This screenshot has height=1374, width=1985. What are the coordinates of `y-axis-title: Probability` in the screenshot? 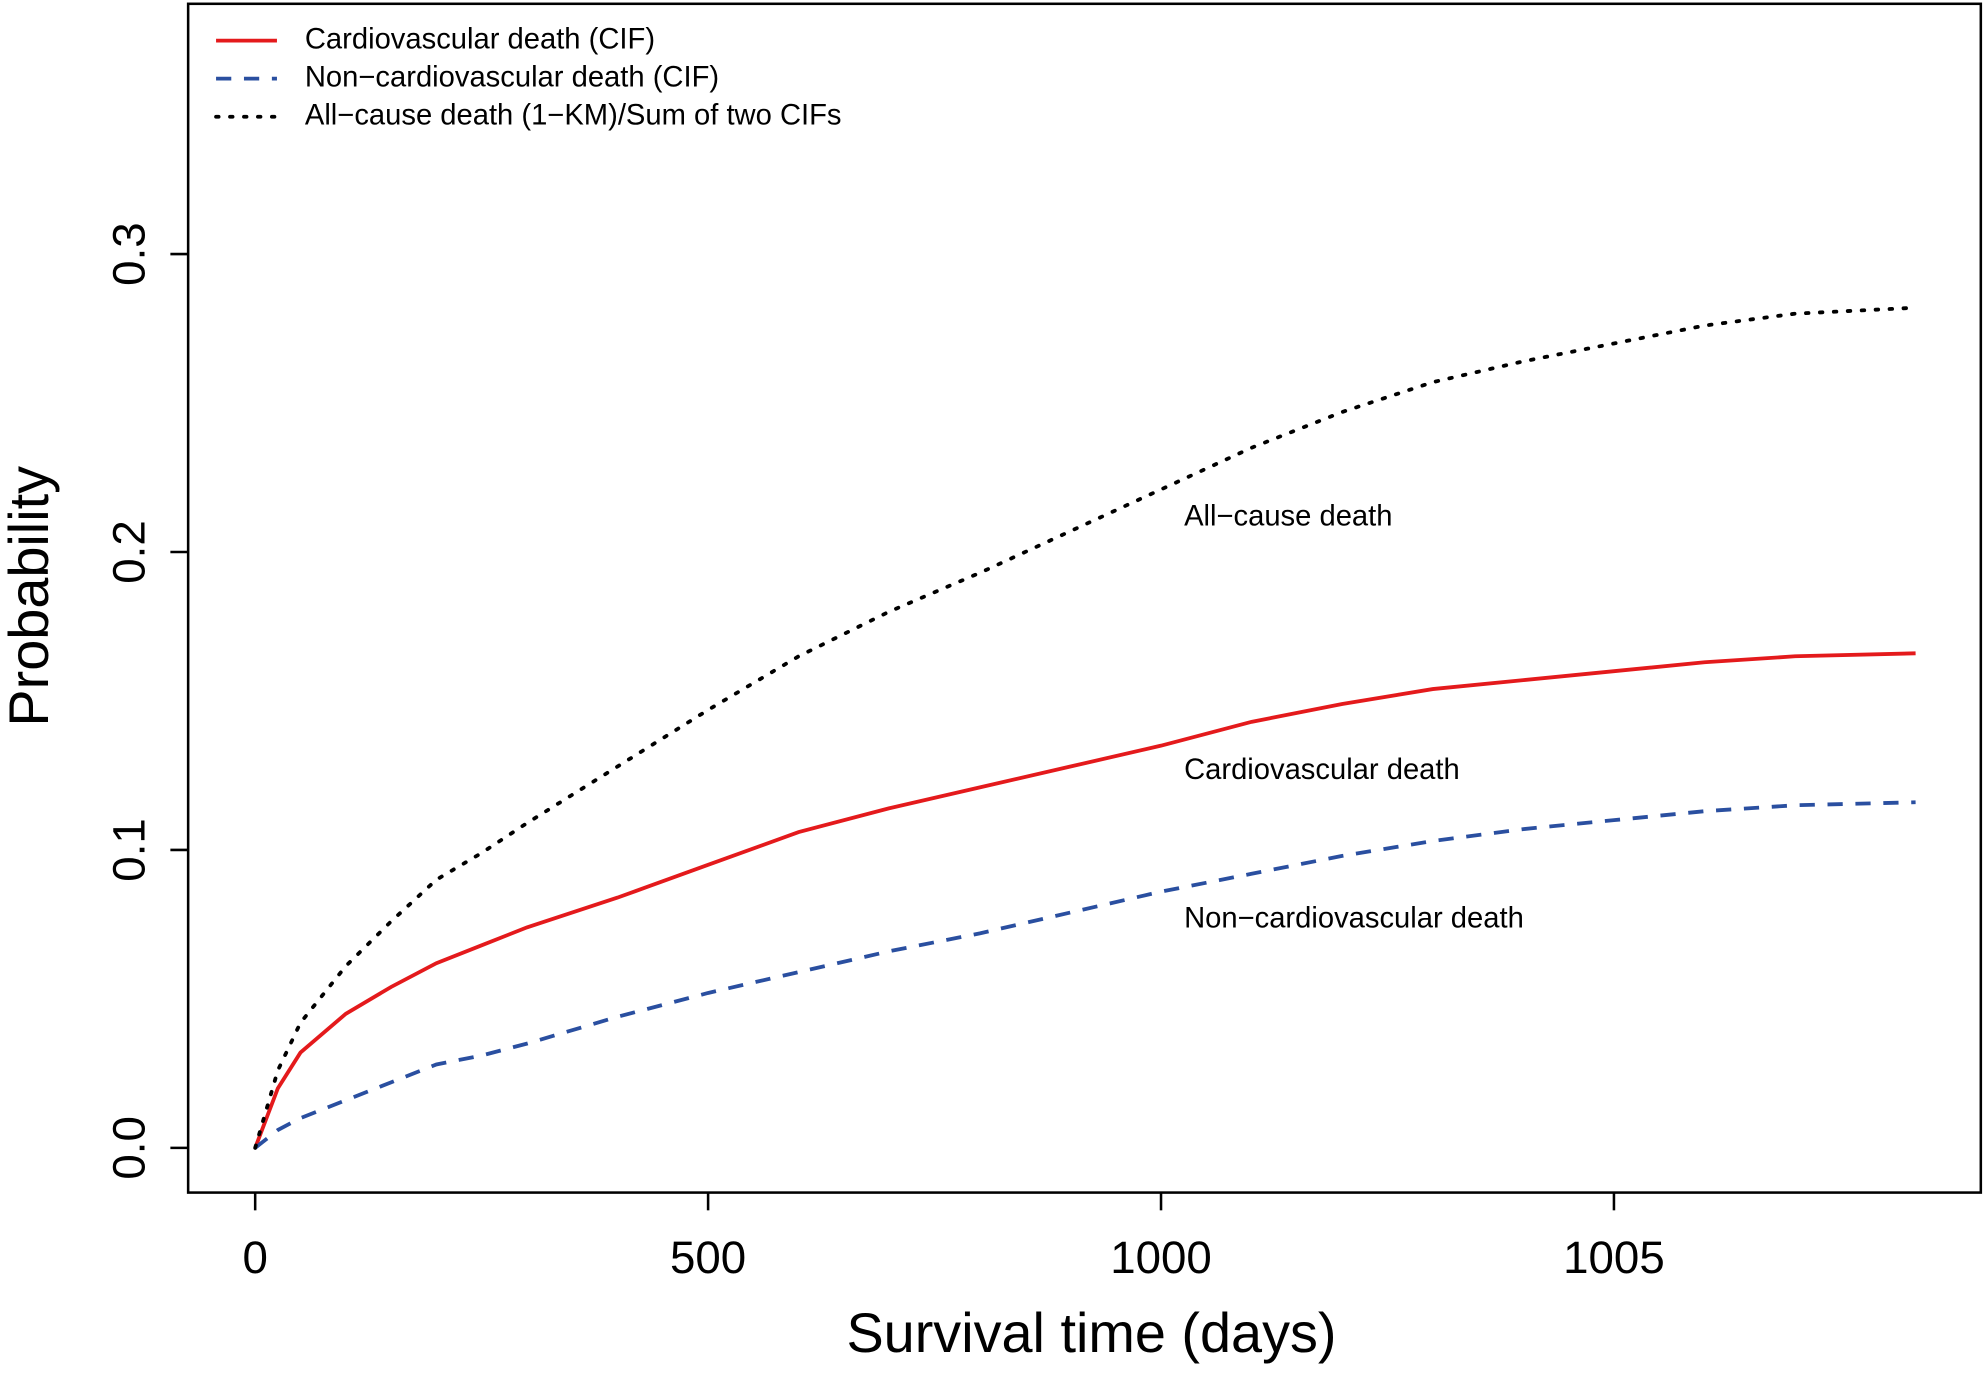 It's located at (30, 596).